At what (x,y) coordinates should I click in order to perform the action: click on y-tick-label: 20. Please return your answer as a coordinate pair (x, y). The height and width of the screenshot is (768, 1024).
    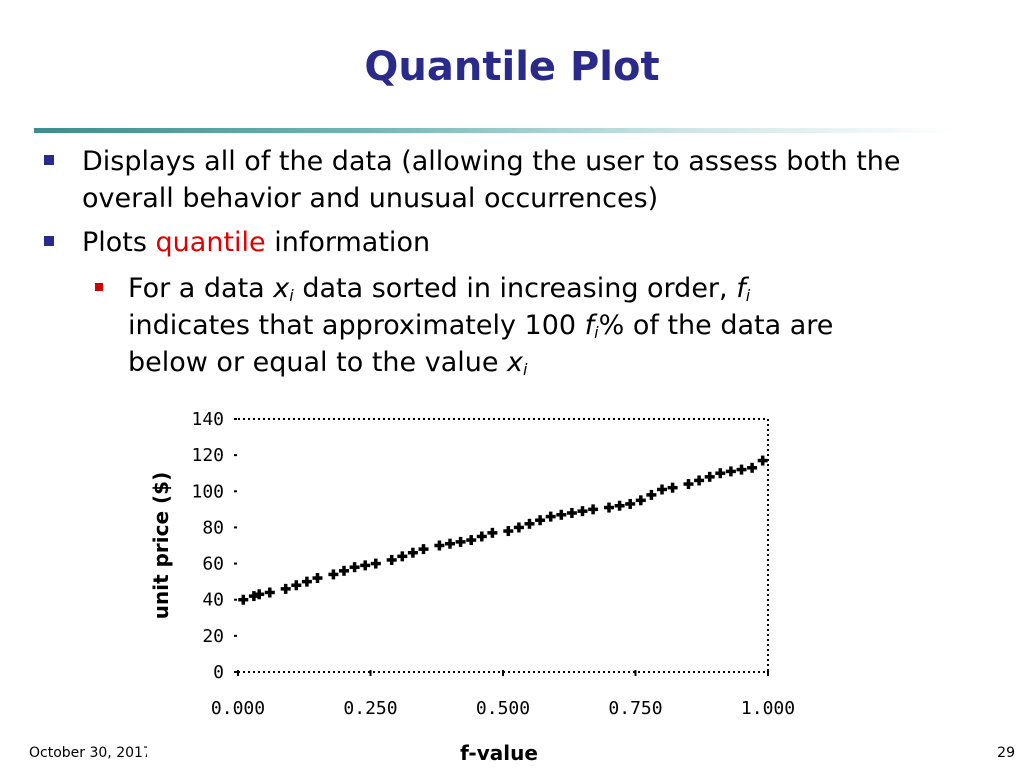
    Looking at the image, I should click on (213, 636).